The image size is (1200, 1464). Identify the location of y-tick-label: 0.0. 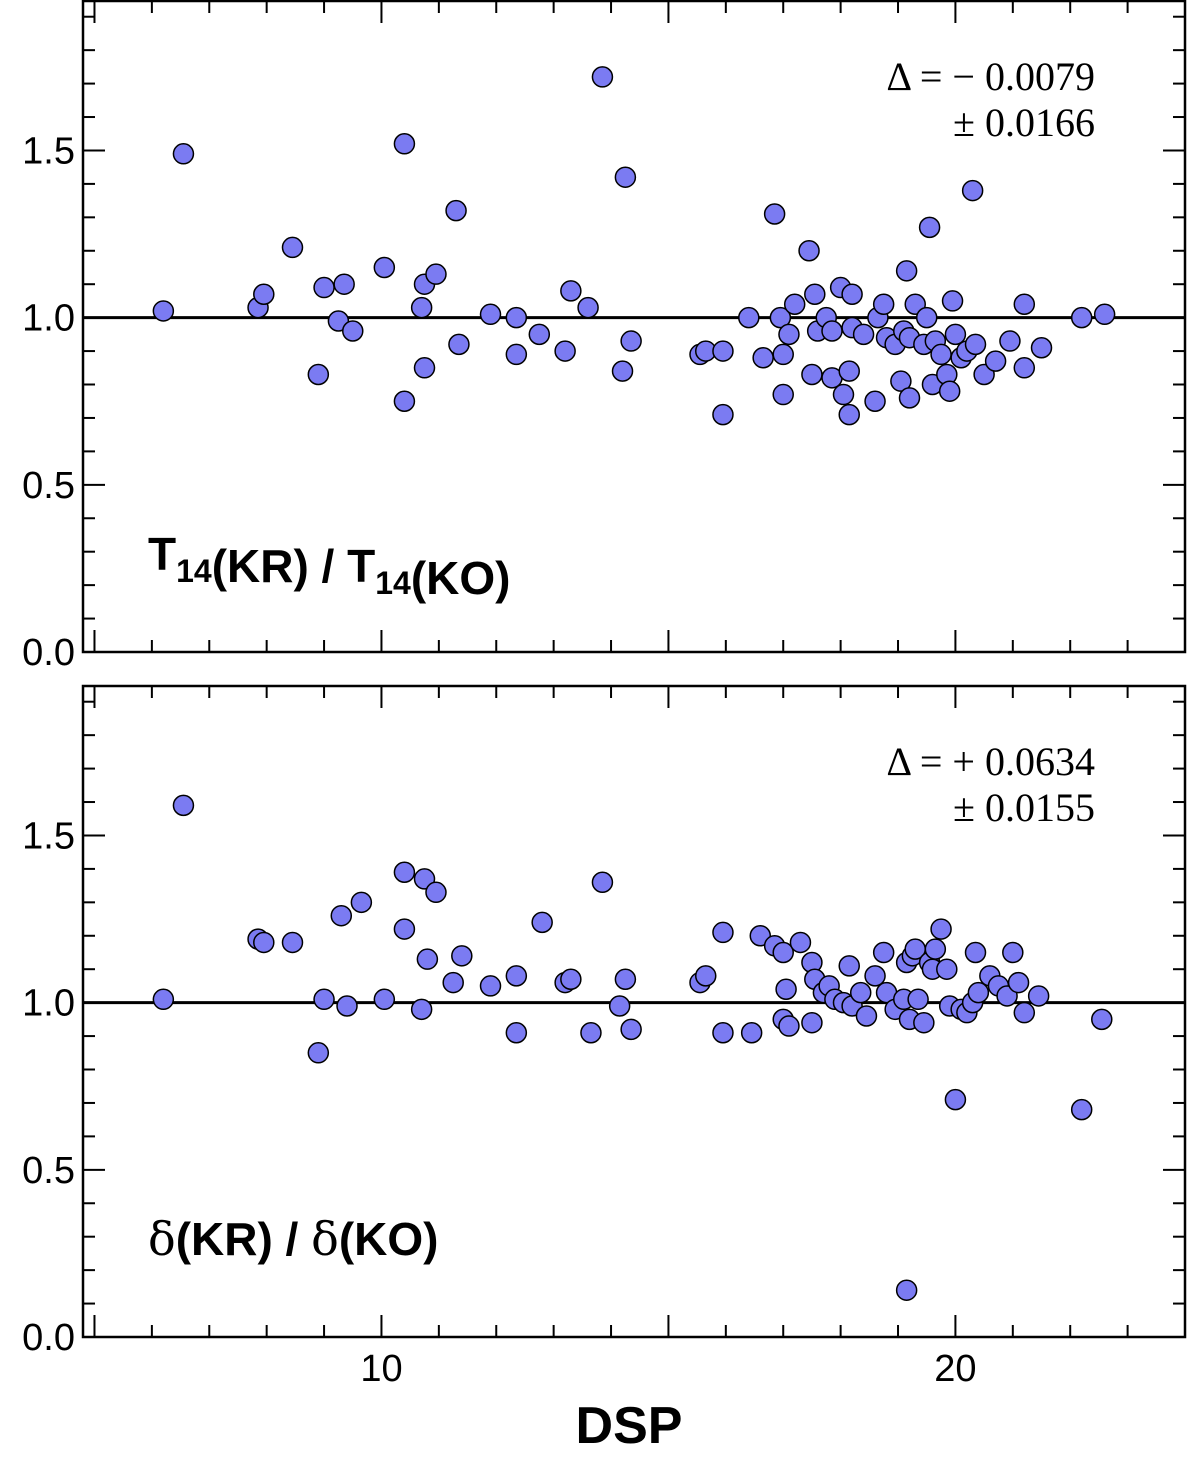
(48, 653).